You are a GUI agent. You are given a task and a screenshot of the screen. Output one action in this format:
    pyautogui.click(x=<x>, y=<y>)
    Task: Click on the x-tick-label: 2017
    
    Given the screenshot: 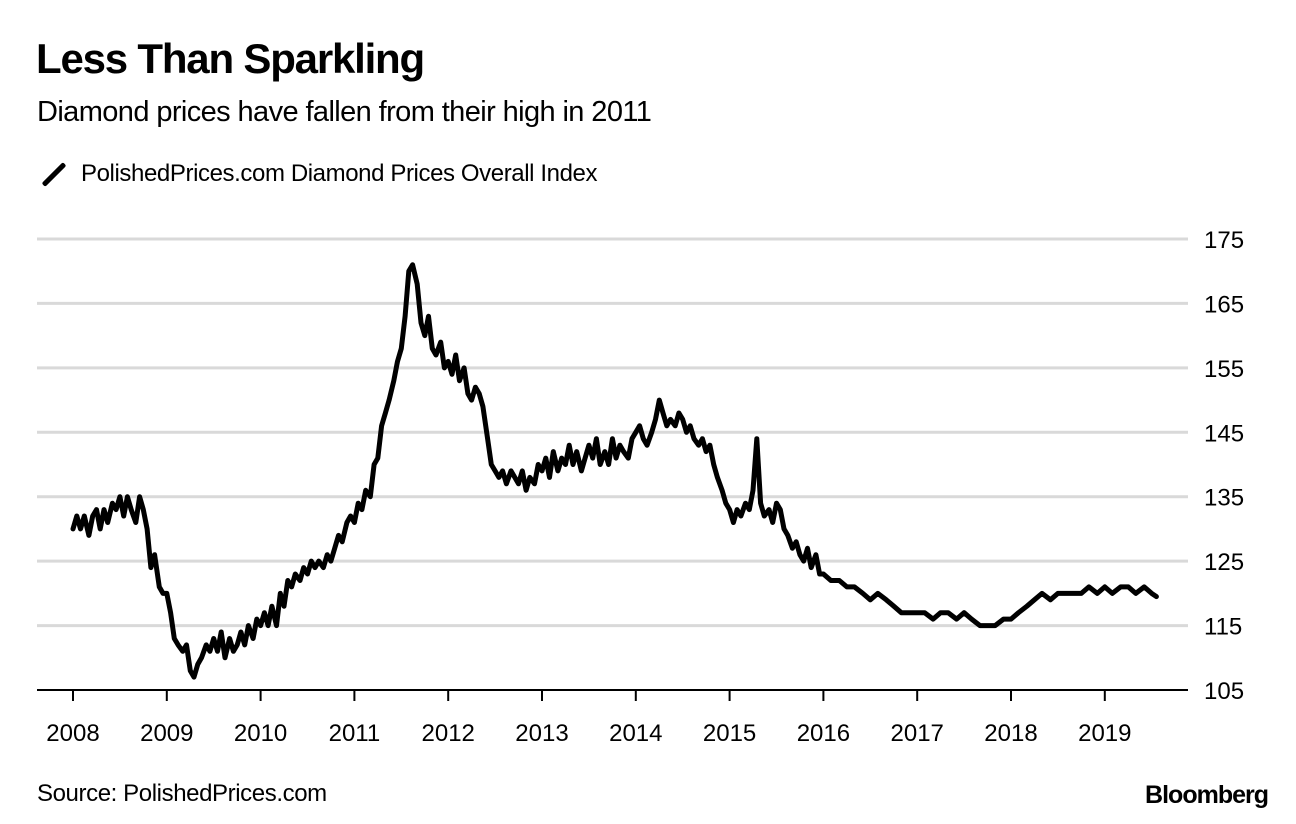 What is the action you would take?
    pyautogui.click(x=917, y=733)
    